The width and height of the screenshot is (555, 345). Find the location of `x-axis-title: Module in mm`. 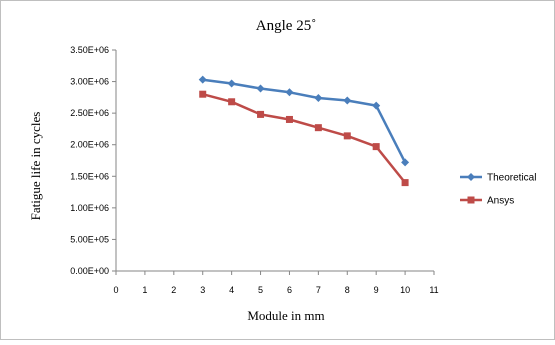

x-axis-title: Module in mm is located at coordinates (285, 315).